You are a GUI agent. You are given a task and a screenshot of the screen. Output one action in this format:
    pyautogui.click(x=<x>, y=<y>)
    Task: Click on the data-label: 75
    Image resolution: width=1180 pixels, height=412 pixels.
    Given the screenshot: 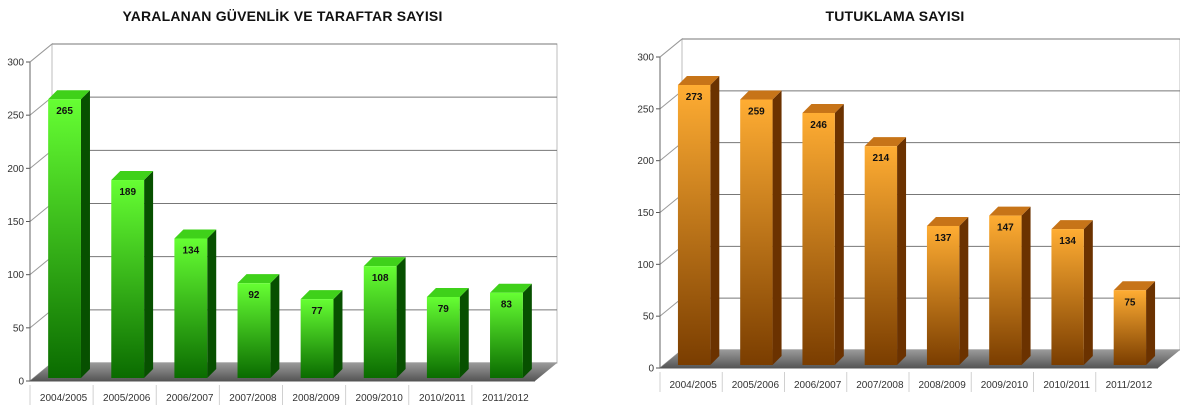 What is the action you would take?
    pyautogui.click(x=1130, y=302)
    